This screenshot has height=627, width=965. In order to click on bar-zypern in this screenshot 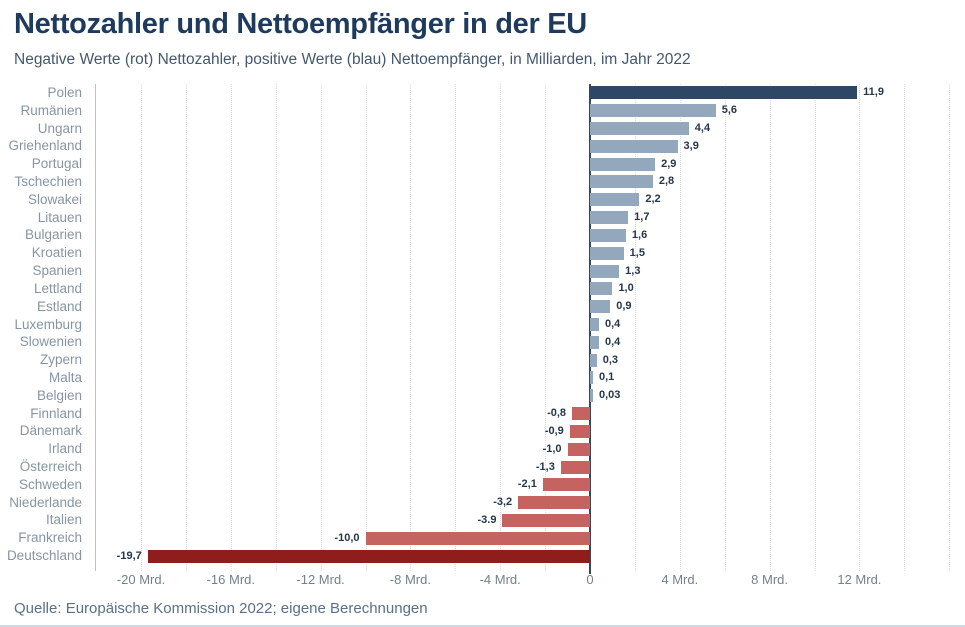, I will do `click(593, 360)`.